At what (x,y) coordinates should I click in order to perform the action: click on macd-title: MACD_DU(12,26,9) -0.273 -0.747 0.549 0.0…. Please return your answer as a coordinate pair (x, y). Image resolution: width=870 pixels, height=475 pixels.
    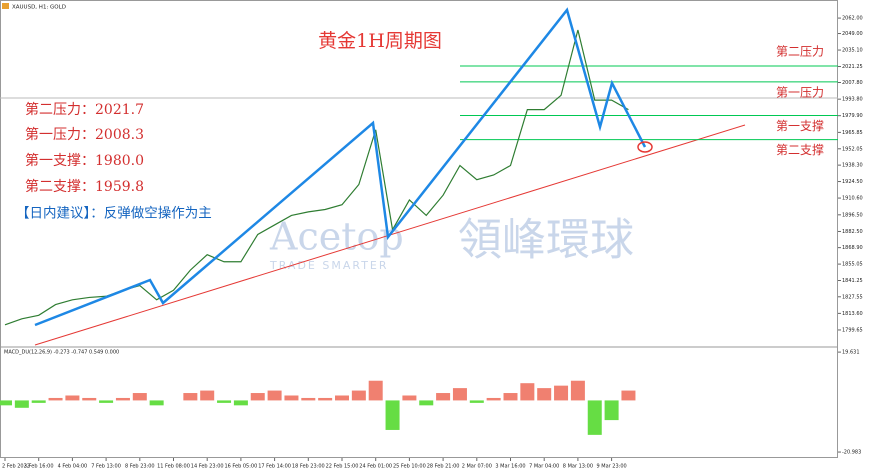
    Looking at the image, I should click on (61, 353).